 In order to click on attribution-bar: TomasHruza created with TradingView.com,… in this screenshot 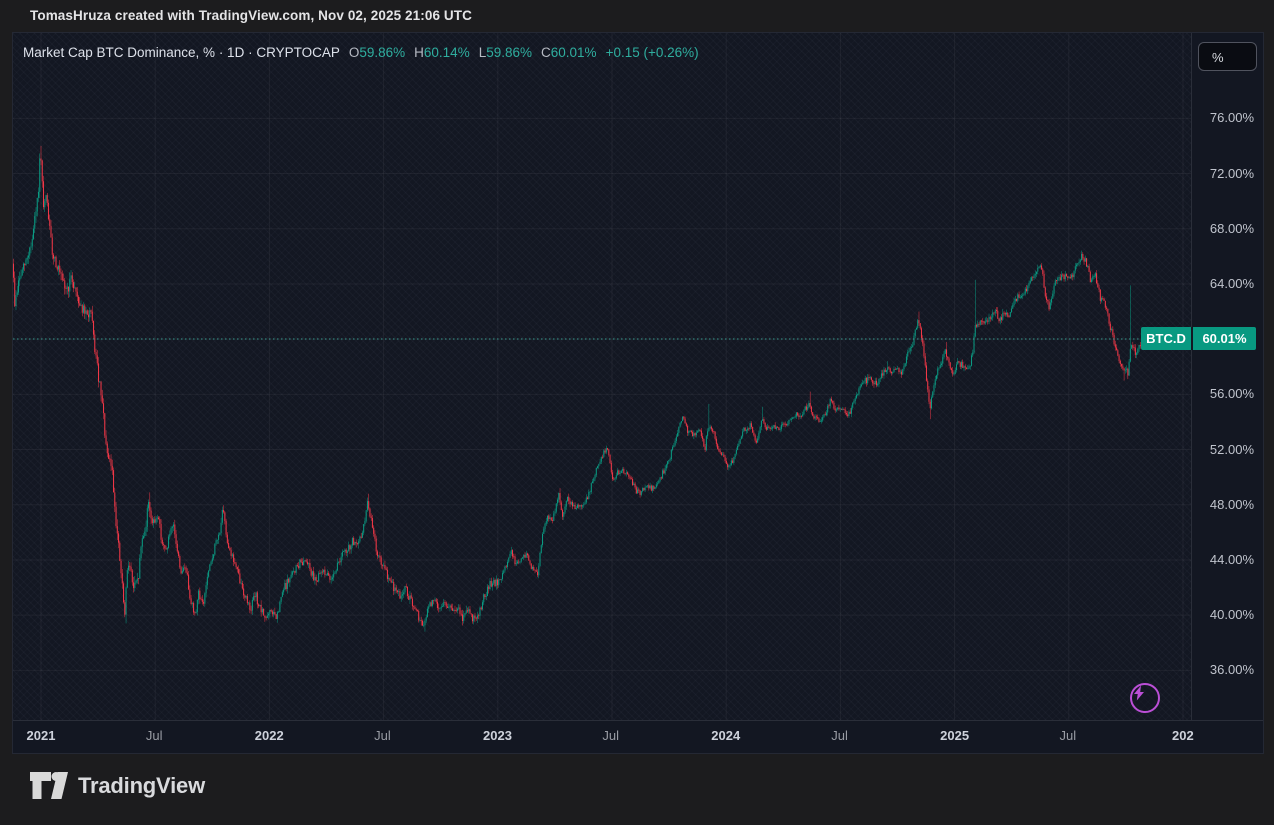, I will do `click(637, 16)`.